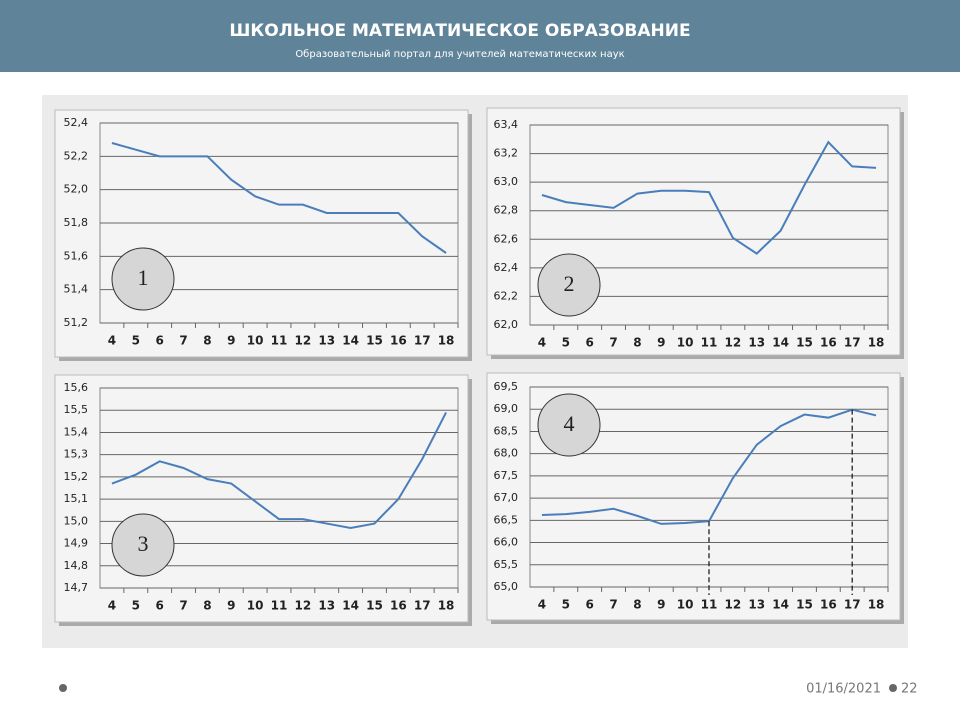  I want to click on y-tick-label: 51,4, so click(76, 289).